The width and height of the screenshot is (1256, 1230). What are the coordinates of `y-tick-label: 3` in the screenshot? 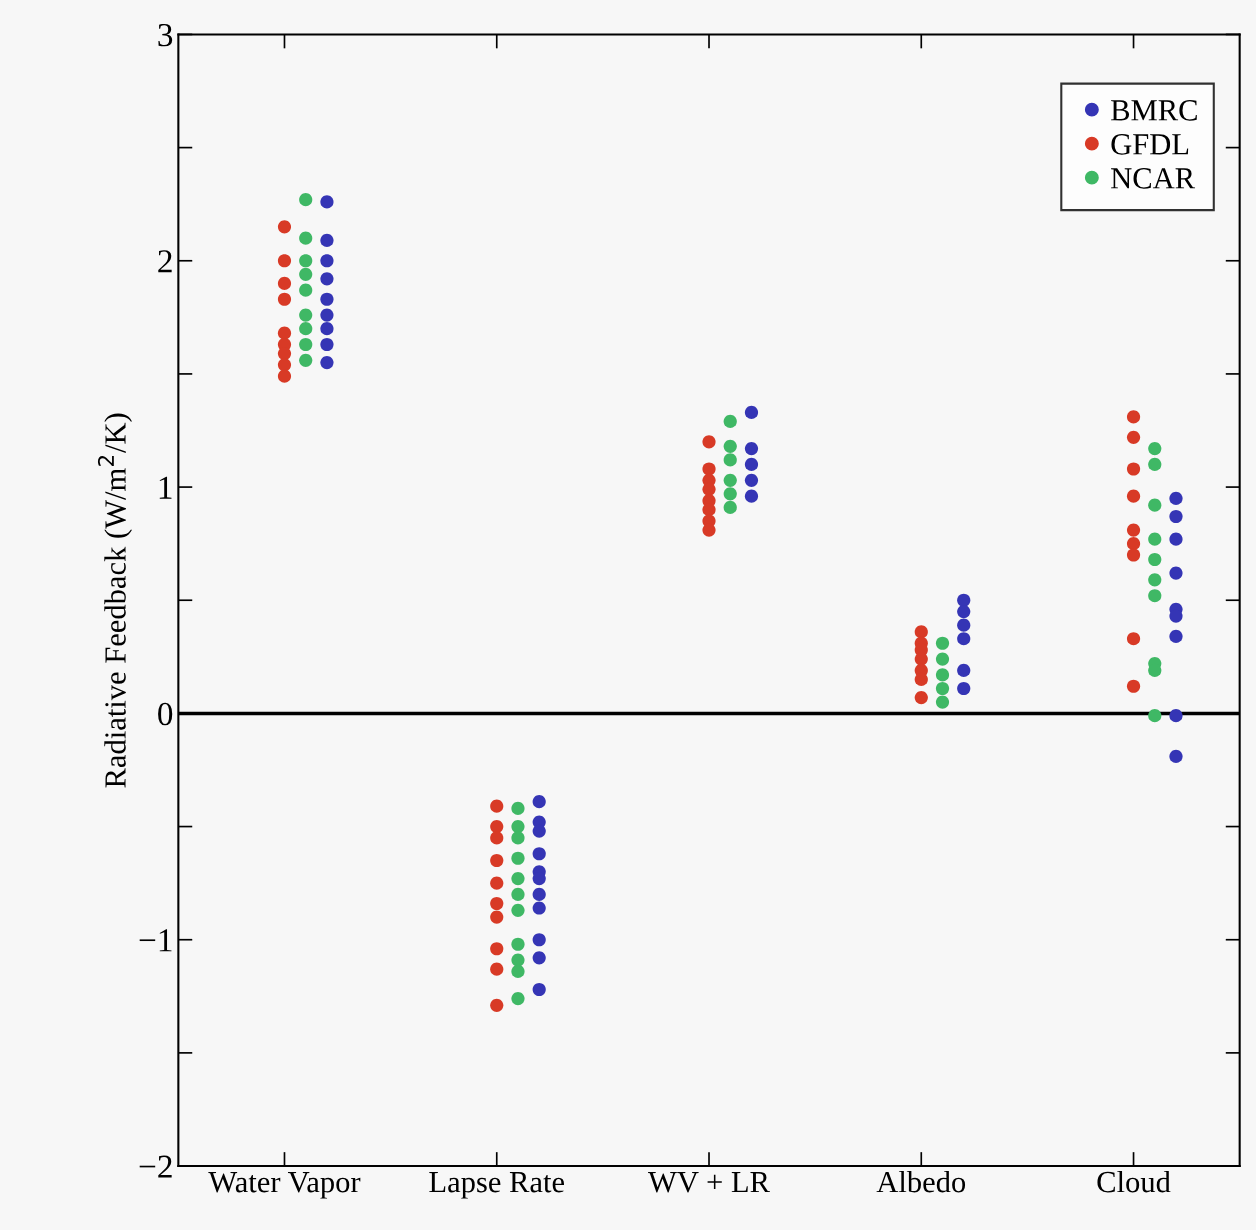 It's located at (165, 35).